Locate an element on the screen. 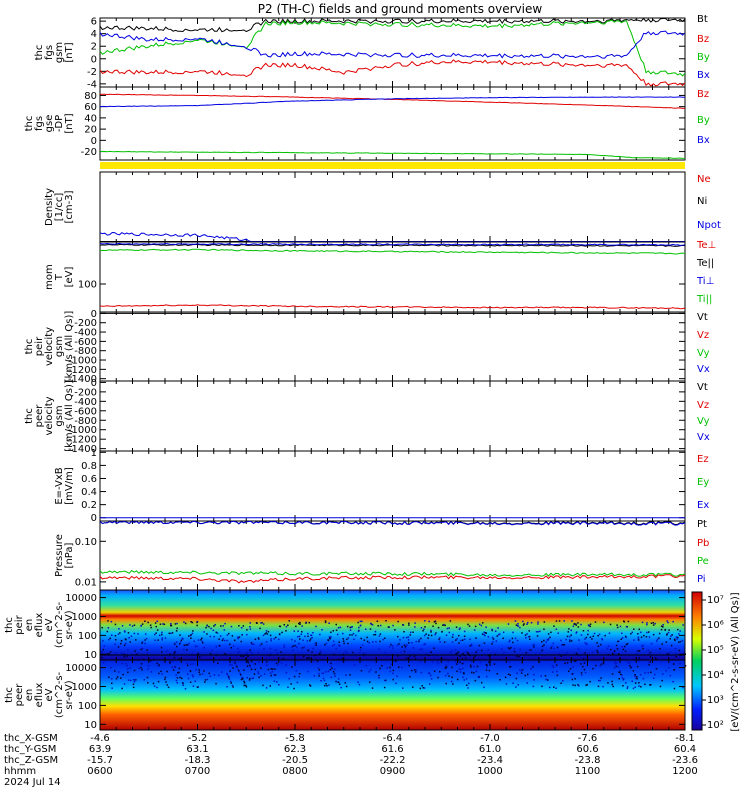 Image resolution: width=750 pixels, height=800 pixels. x-axis-row-name: thc_Y-GSM is located at coordinates (30, 749).